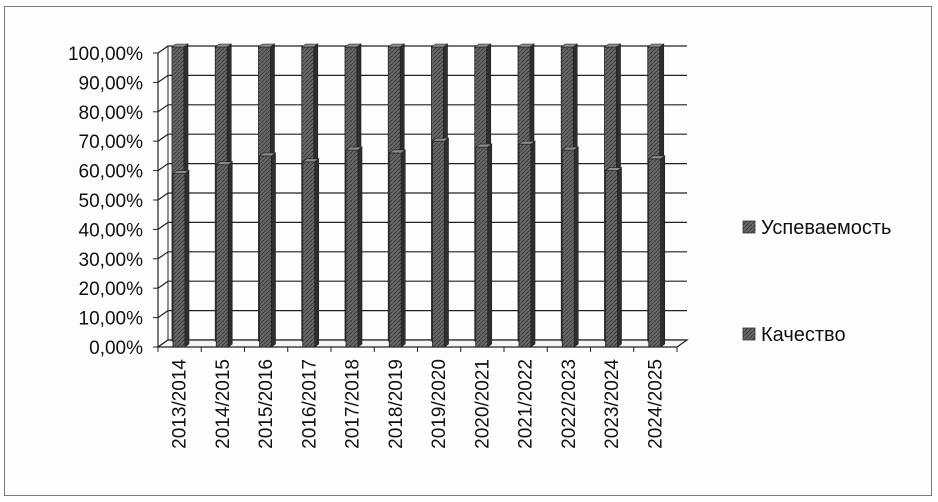 This screenshot has height=502, width=938. I want to click on x-tick-label: 2023/2024, so click(612, 404).